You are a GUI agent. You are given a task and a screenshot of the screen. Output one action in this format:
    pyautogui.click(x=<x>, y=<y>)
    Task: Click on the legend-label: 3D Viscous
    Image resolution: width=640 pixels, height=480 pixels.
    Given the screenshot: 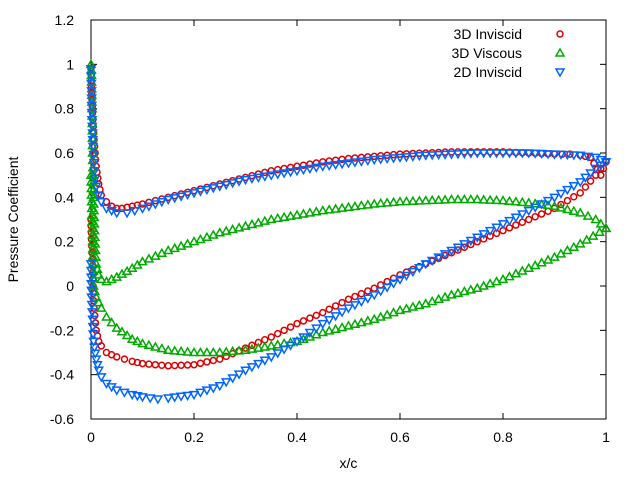 What is the action you would take?
    pyautogui.click(x=486, y=53)
    